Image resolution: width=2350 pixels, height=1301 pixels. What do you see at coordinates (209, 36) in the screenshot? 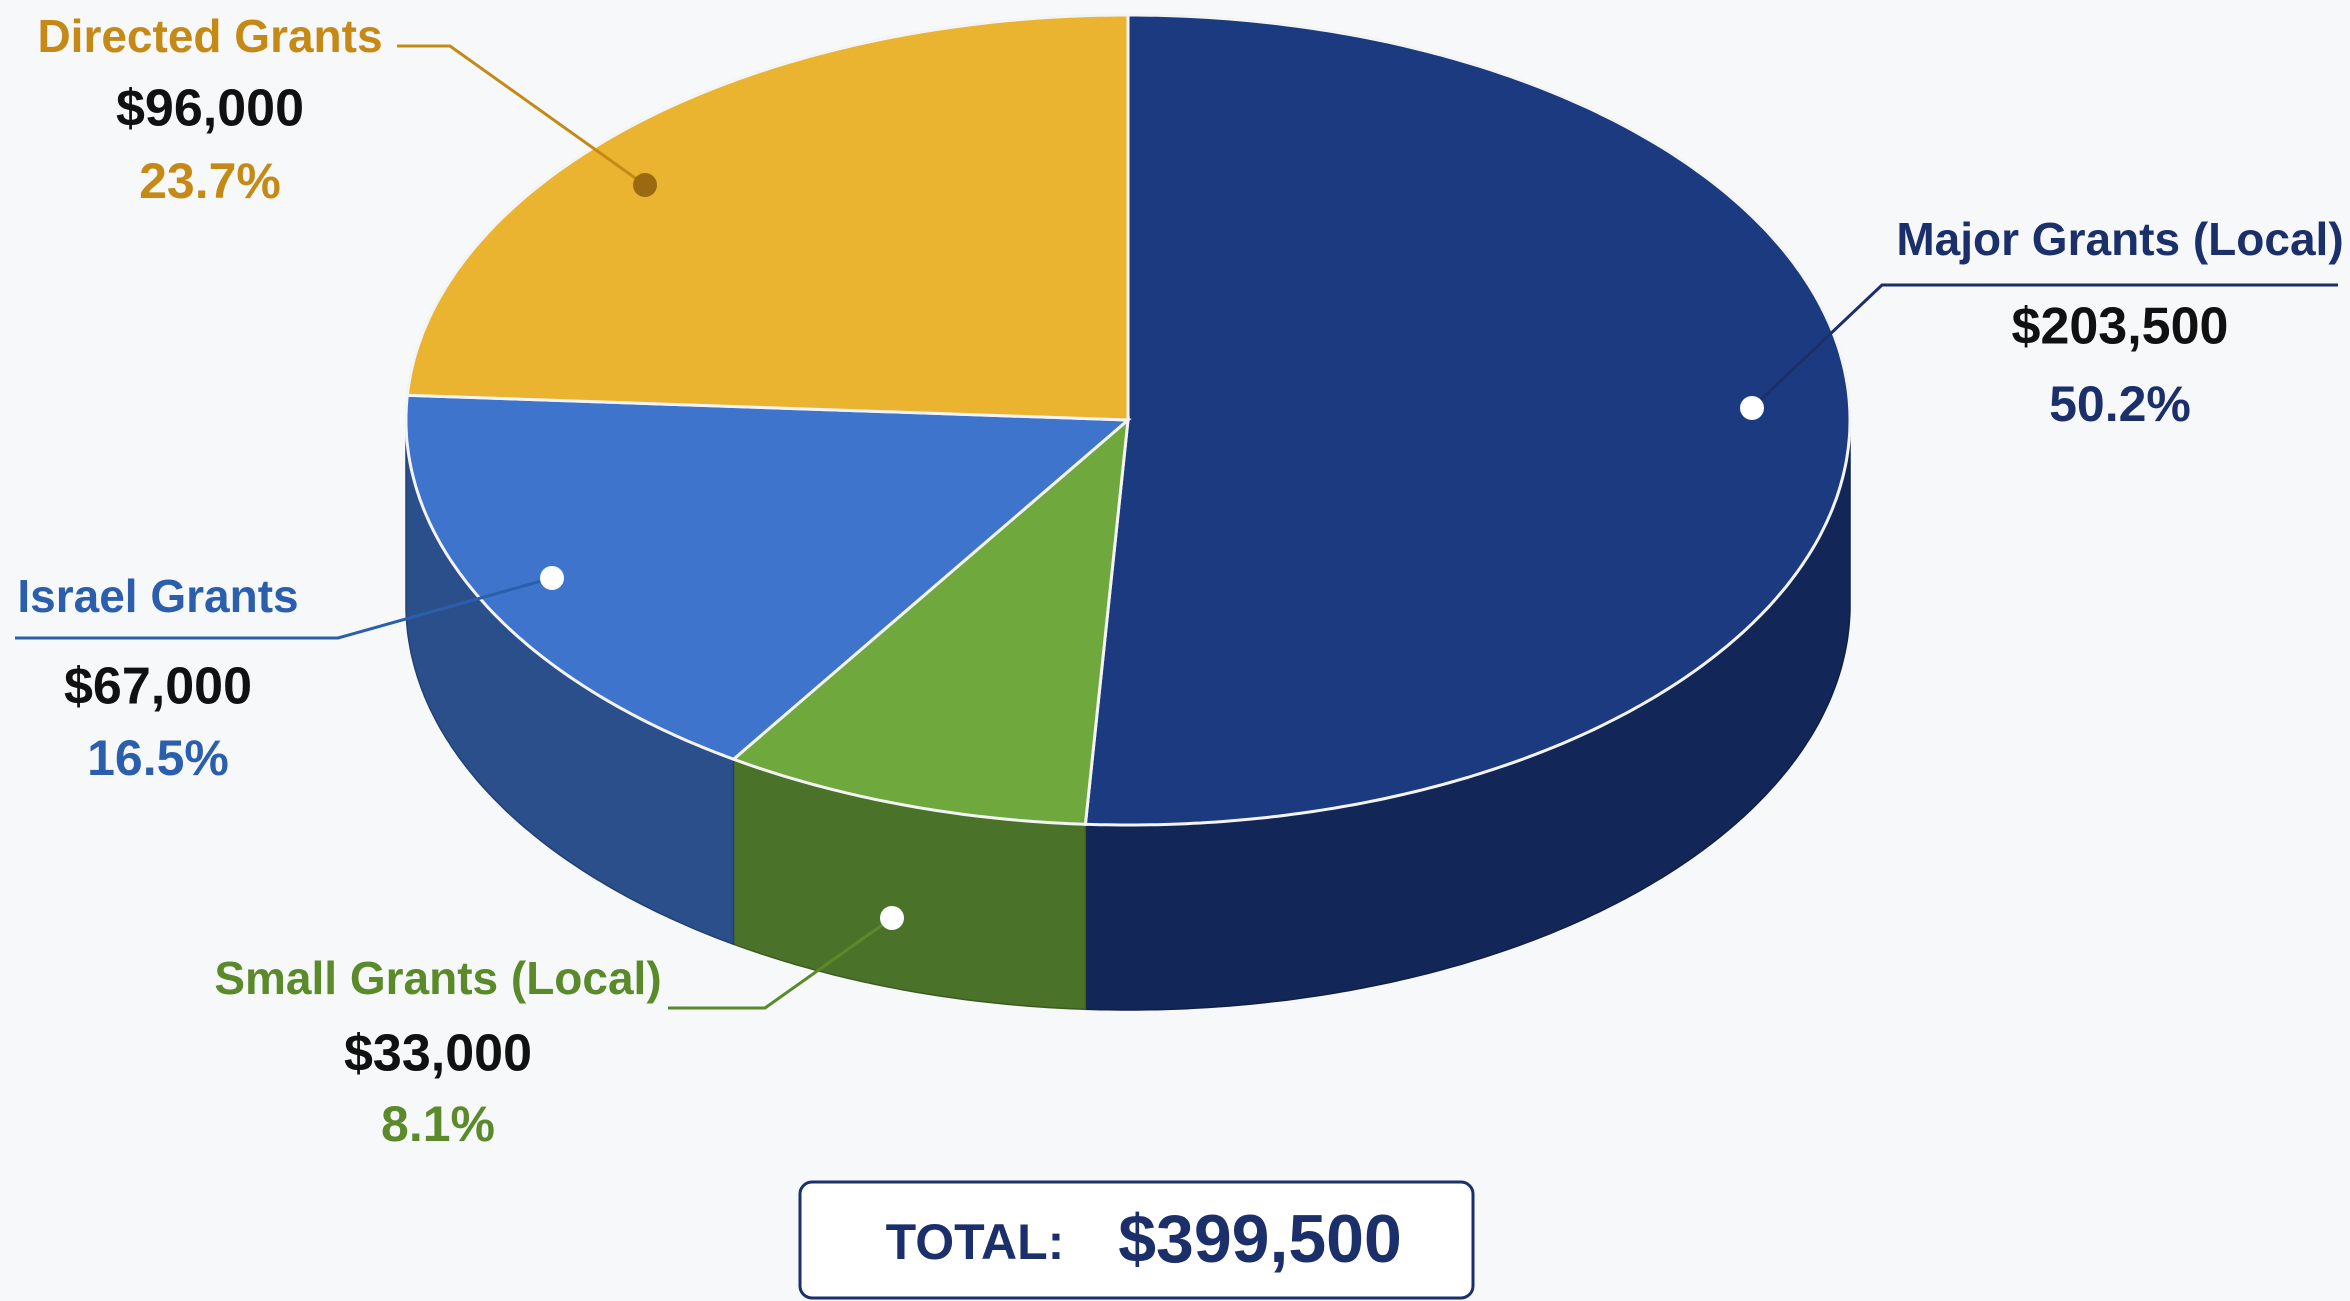
I see `slice-name: Directed Grants` at bounding box center [209, 36].